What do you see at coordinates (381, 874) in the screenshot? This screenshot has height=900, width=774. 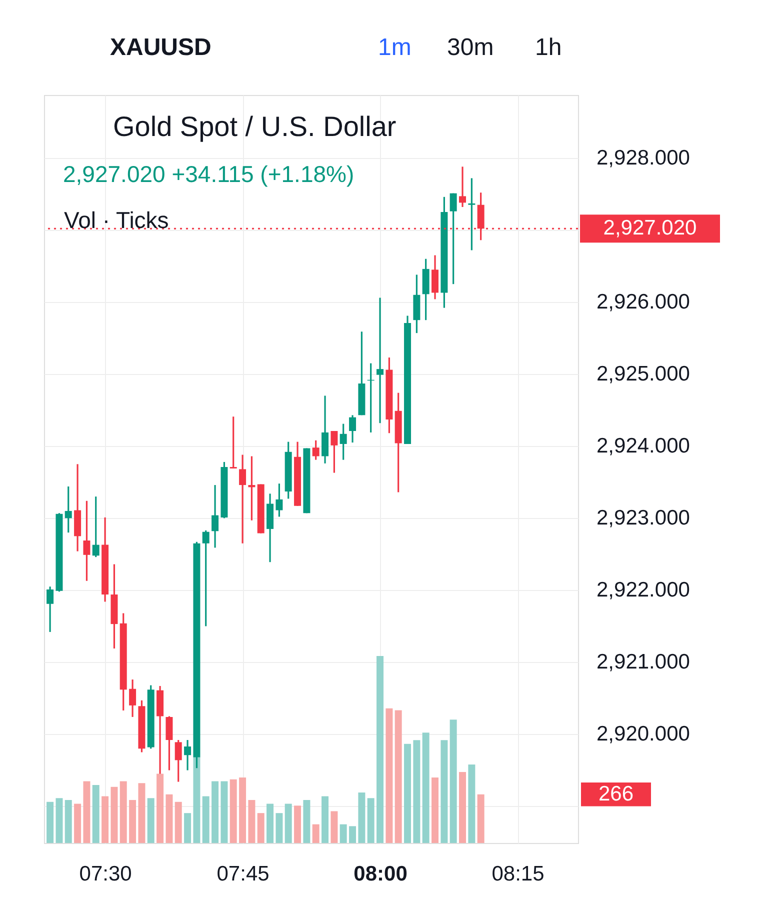 I see `x-tick-label: 08:00` at bounding box center [381, 874].